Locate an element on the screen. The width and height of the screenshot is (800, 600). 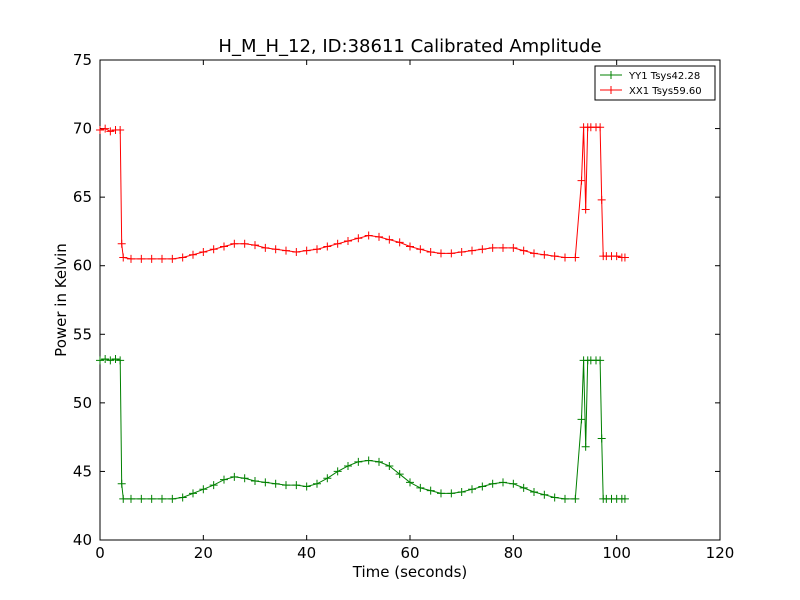
x-tick-label: 100 is located at coordinates (616, 553).